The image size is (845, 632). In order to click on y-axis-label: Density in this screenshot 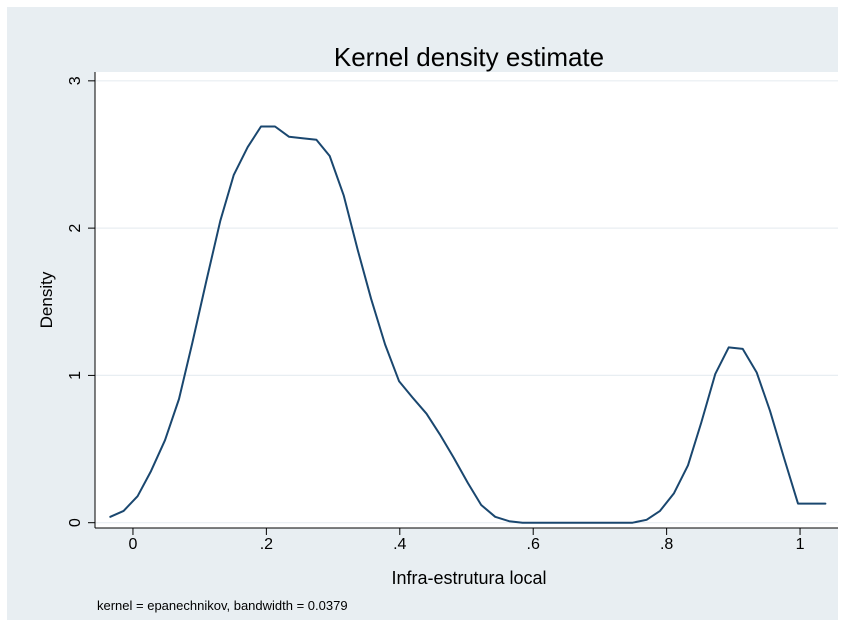, I will do `click(46, 299)`.